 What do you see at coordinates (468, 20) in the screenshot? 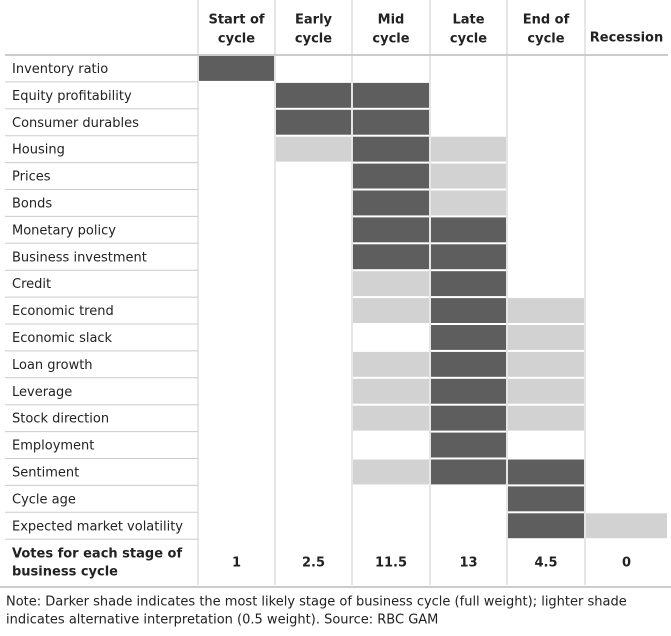
I see `column-header: Late` at bounding box center [468, 20].